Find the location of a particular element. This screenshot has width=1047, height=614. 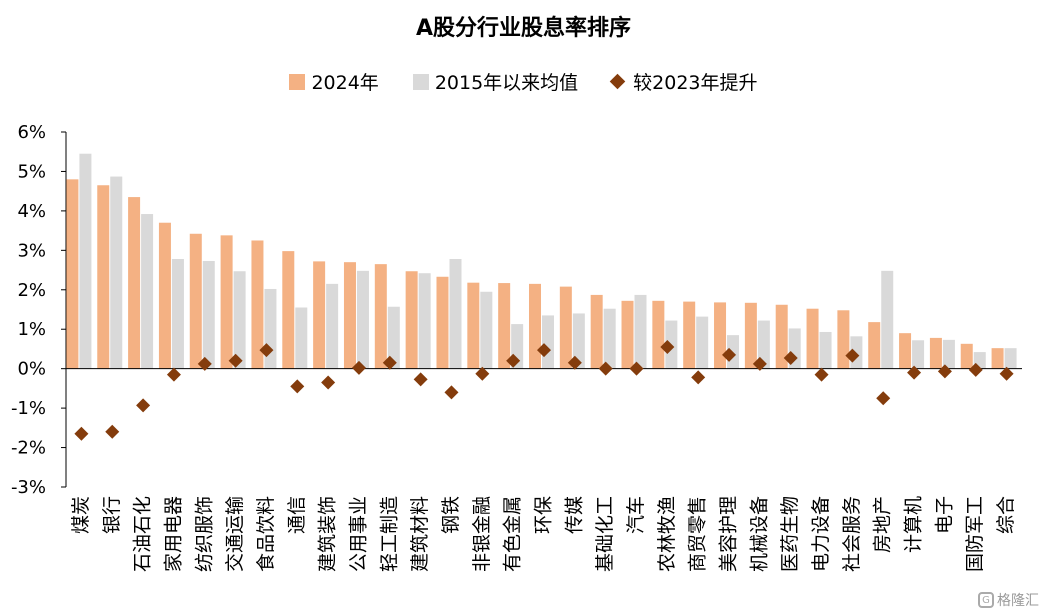

watermark-text: 格隆汇 is located at coordinates (1018, 601).